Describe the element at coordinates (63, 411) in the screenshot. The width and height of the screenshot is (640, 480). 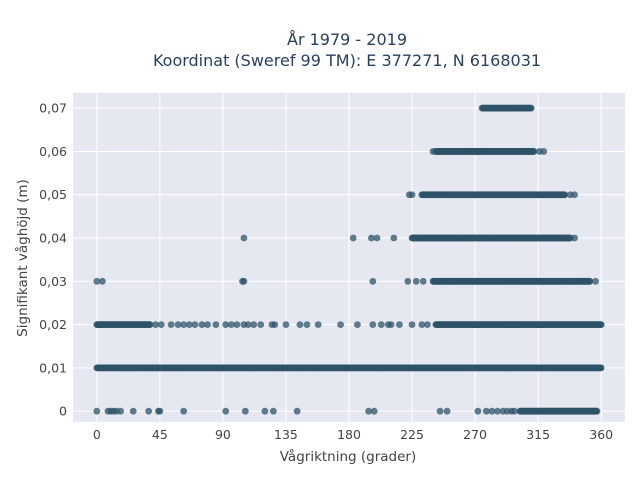
I see `y-tick-label: 0` at that location.